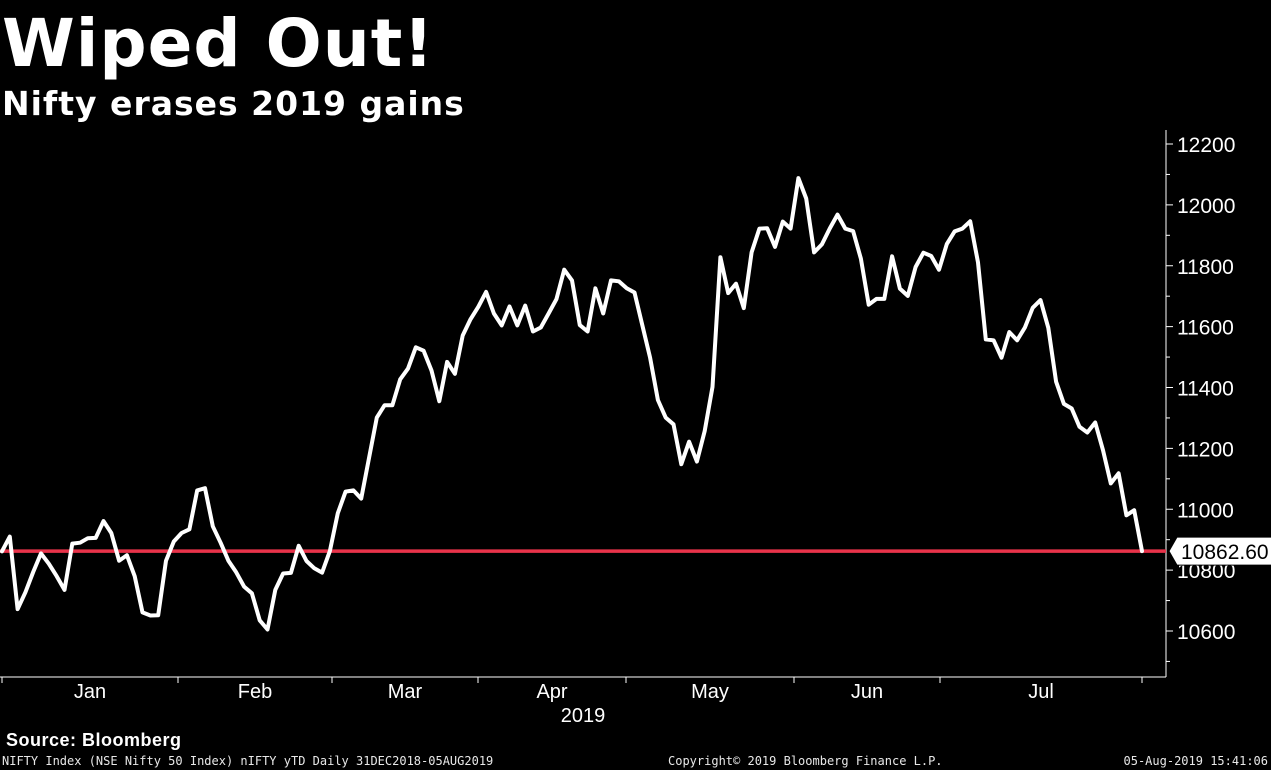  Describe the element at coordinates (1196, 761) in the screenshot. I see `footer-timestamp: 05-Aug-2019 15:41:06` at that location.